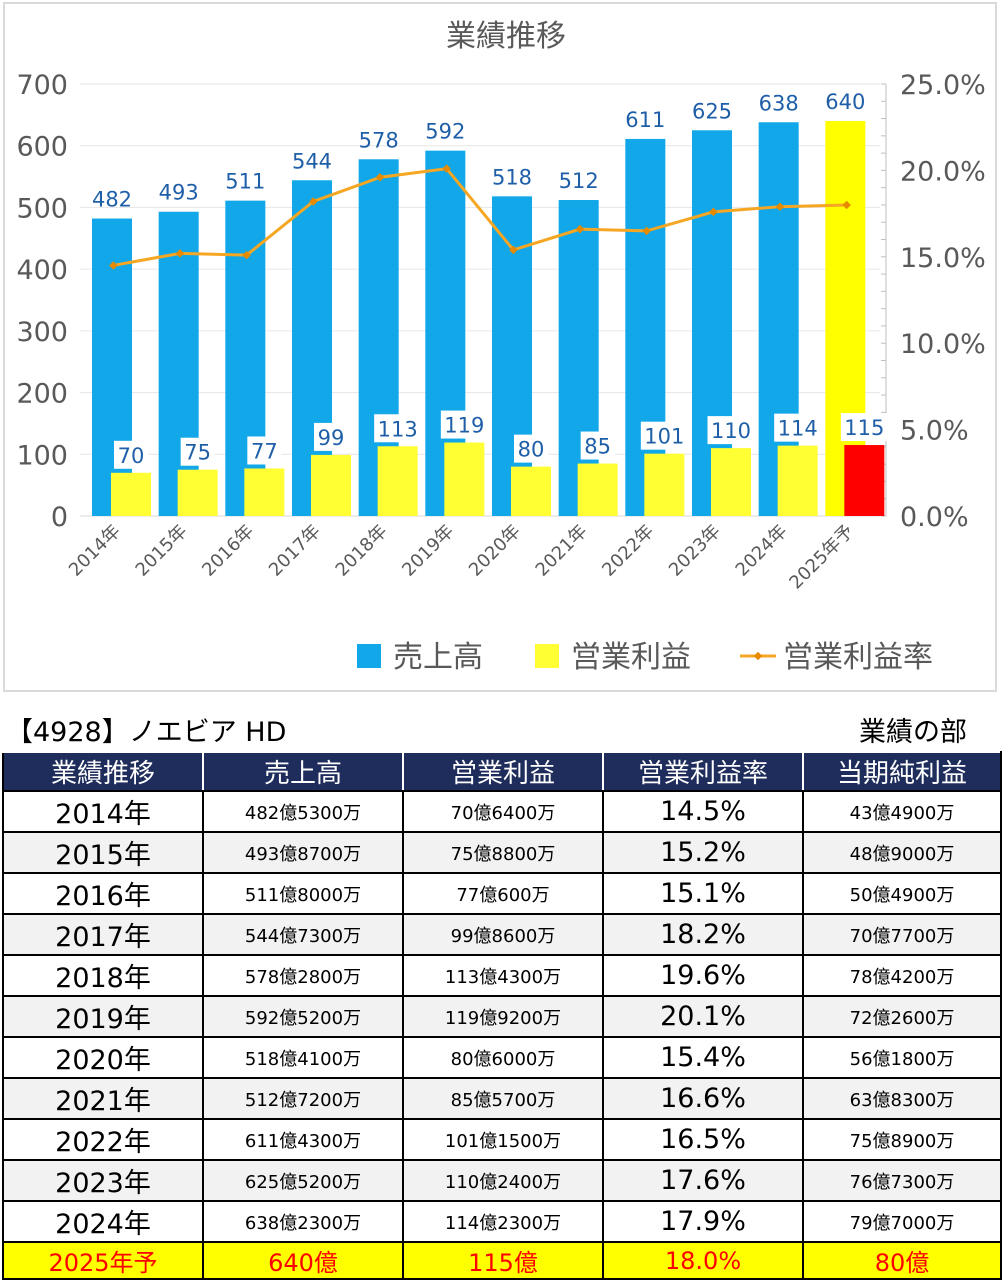 Image resolution: width=1003 pixels, height=1280 pixels. I want to click on revenue-data-label: 625, so click(712, 111).